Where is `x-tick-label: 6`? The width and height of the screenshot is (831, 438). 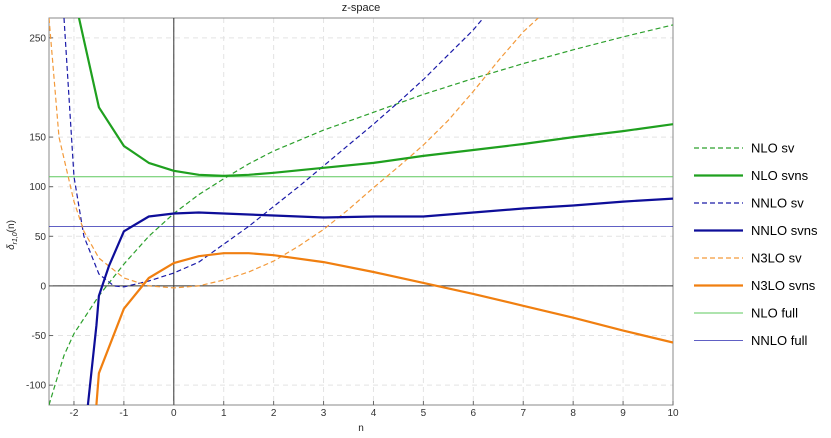
x-tick-label: 6 is located at coordinates (474, 413).